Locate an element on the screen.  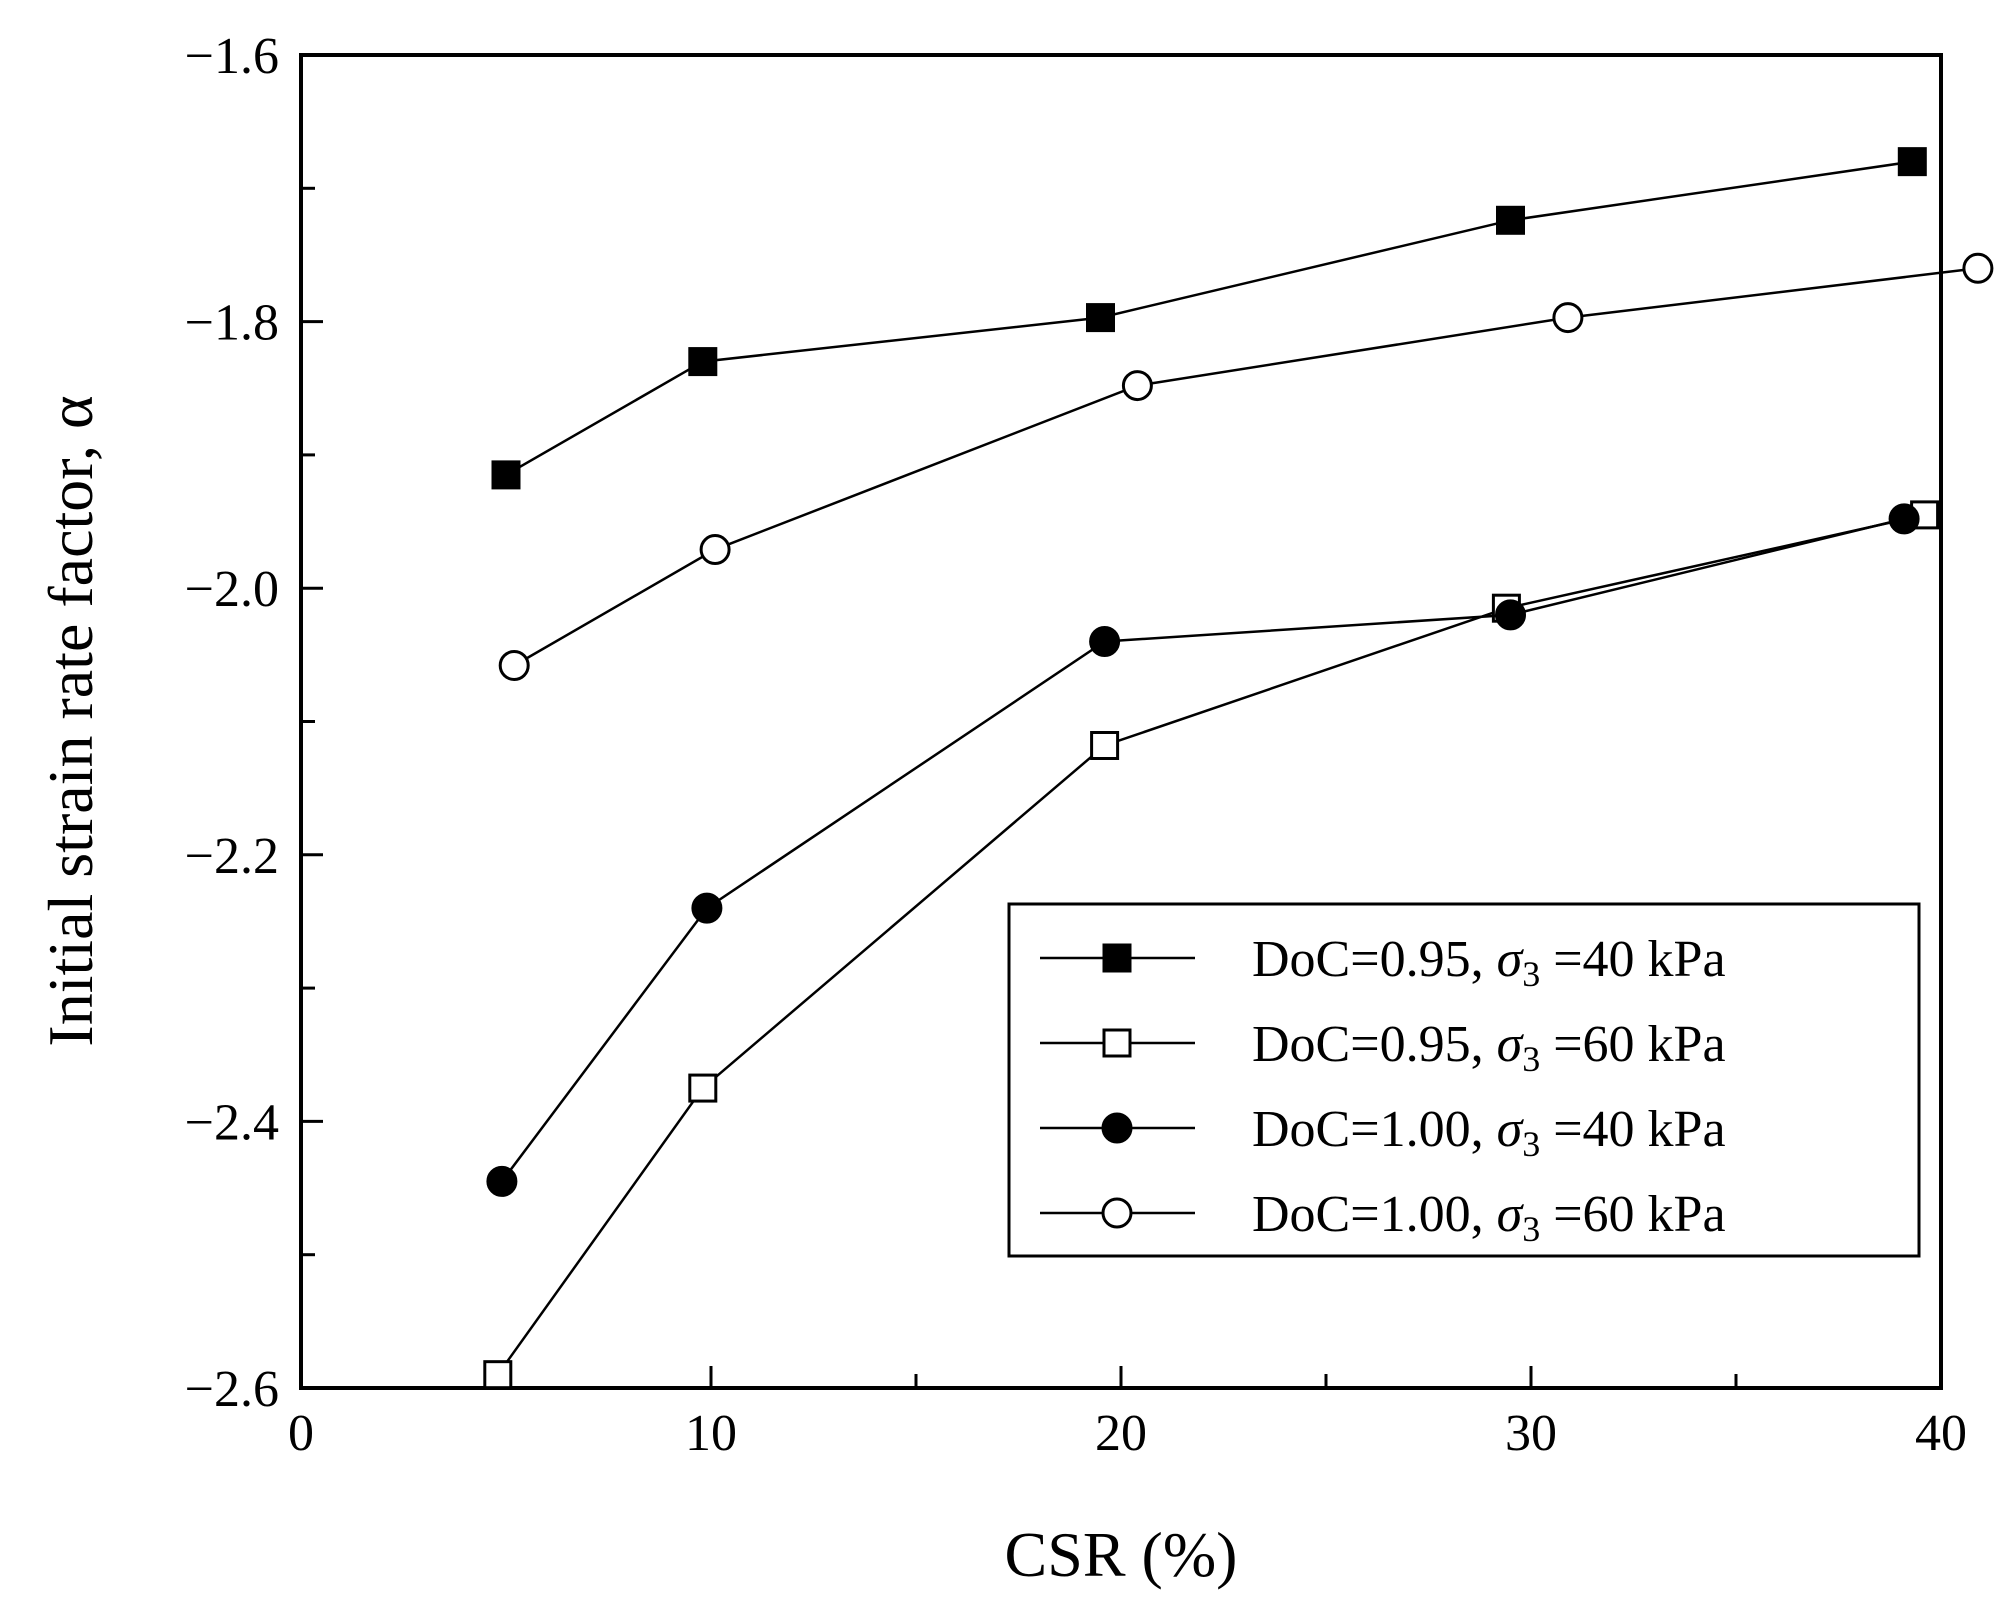
legend-box is located at coordinates (1464, 1080).